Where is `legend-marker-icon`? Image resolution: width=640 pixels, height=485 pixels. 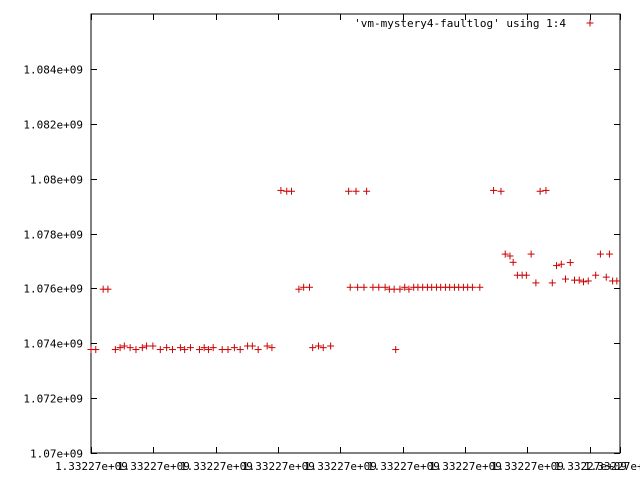
legend-marker-icon is located at coordinates (590, 23).